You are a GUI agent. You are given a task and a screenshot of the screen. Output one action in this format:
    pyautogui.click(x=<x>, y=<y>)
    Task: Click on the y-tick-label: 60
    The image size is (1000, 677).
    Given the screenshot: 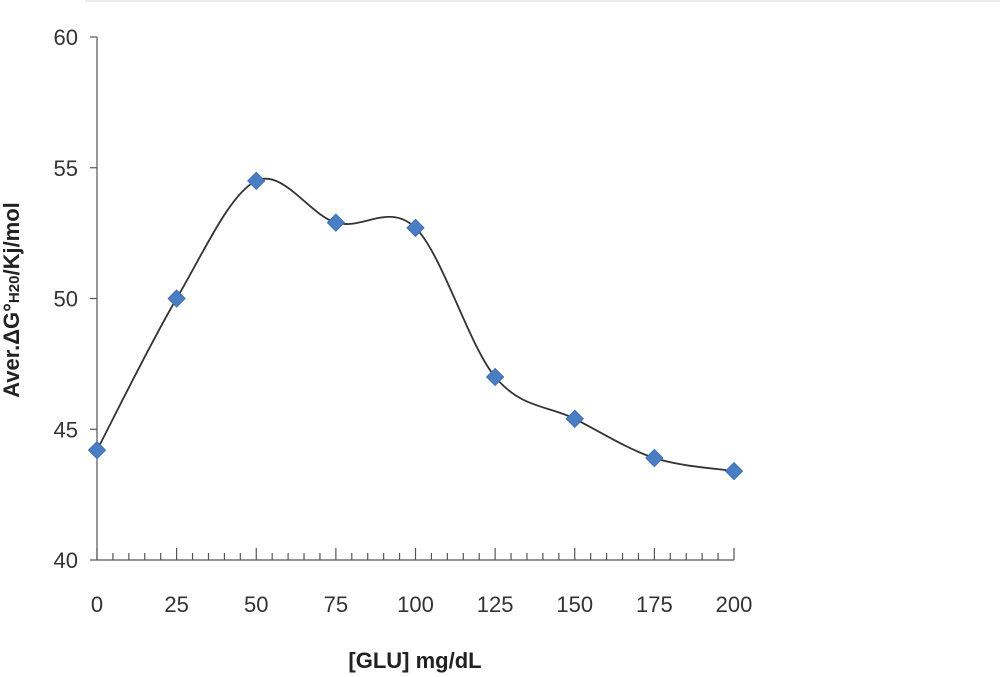 What is the action you would take?
    pyautogui.click(x=66, y=37)
    